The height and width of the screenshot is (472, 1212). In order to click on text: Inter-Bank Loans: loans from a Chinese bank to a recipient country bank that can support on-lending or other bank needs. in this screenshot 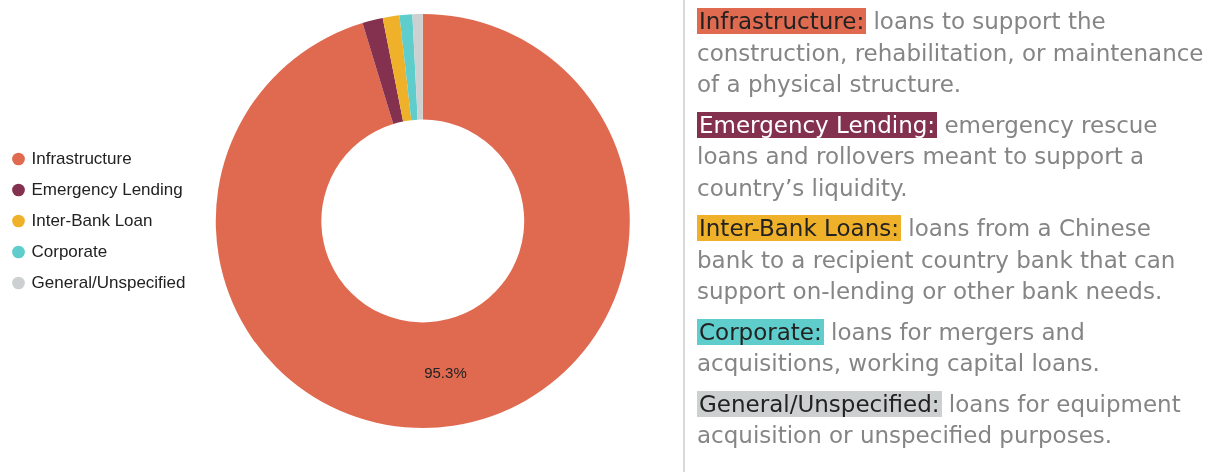, I will do `click(937, 260)`.